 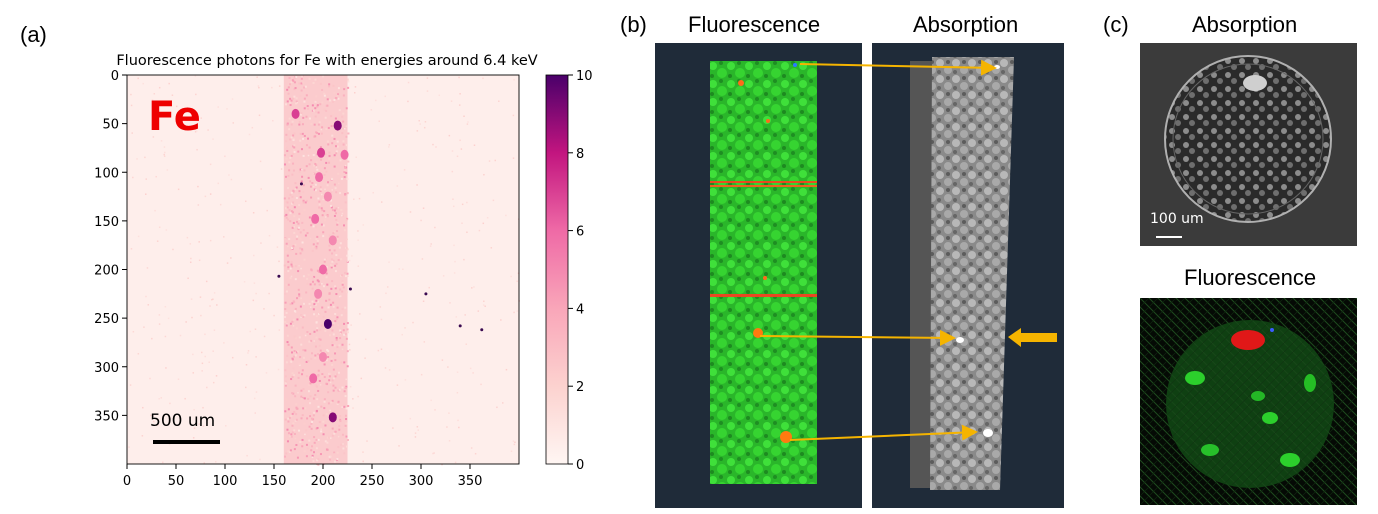 I want to click on scale-bar, so click(x=186, y=442).